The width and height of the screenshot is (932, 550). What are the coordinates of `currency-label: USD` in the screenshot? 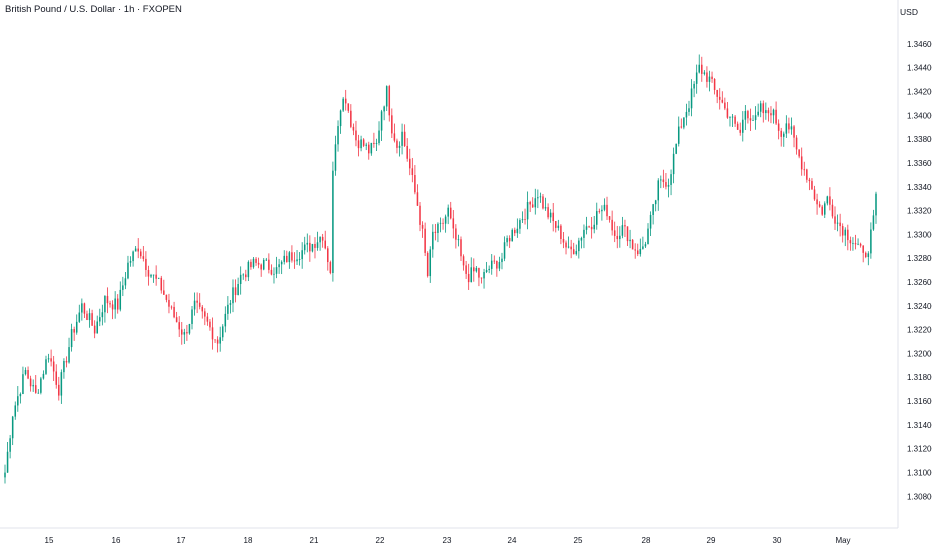 It's located at (909, 12).